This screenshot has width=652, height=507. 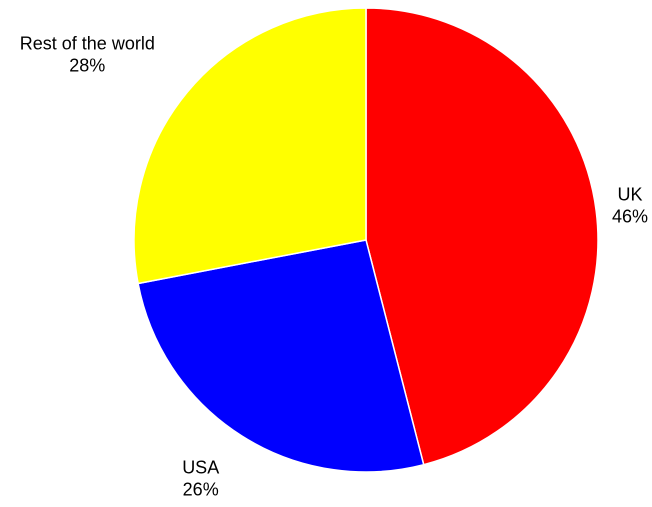 I want to click on pie-label-name: UK, so click(x=629, y=195).